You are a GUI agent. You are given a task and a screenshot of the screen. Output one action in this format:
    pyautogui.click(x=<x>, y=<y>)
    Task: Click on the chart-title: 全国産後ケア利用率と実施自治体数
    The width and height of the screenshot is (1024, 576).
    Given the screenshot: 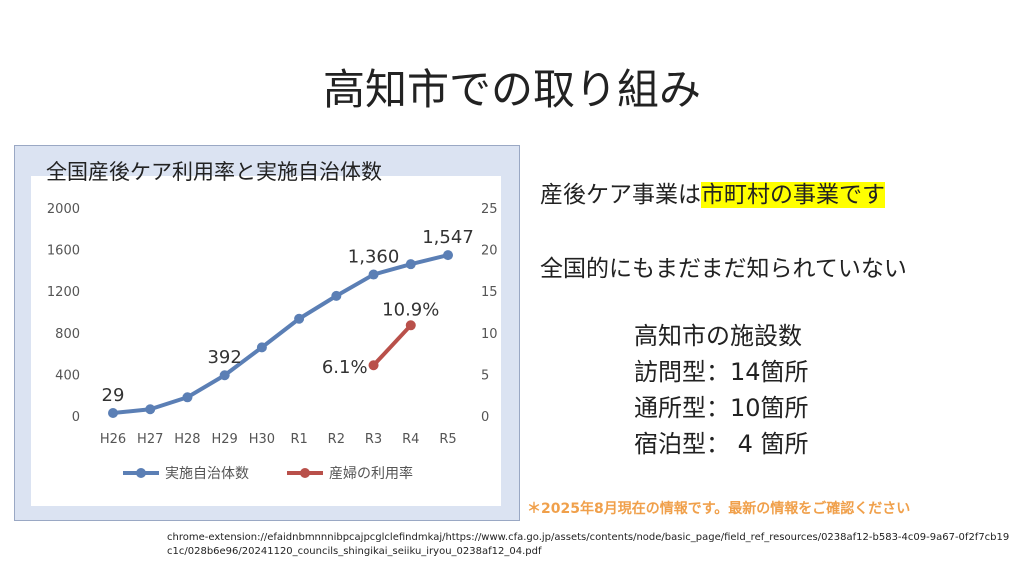 What is the action you would take?
    pyautogui.click(x=214, y=172)
    